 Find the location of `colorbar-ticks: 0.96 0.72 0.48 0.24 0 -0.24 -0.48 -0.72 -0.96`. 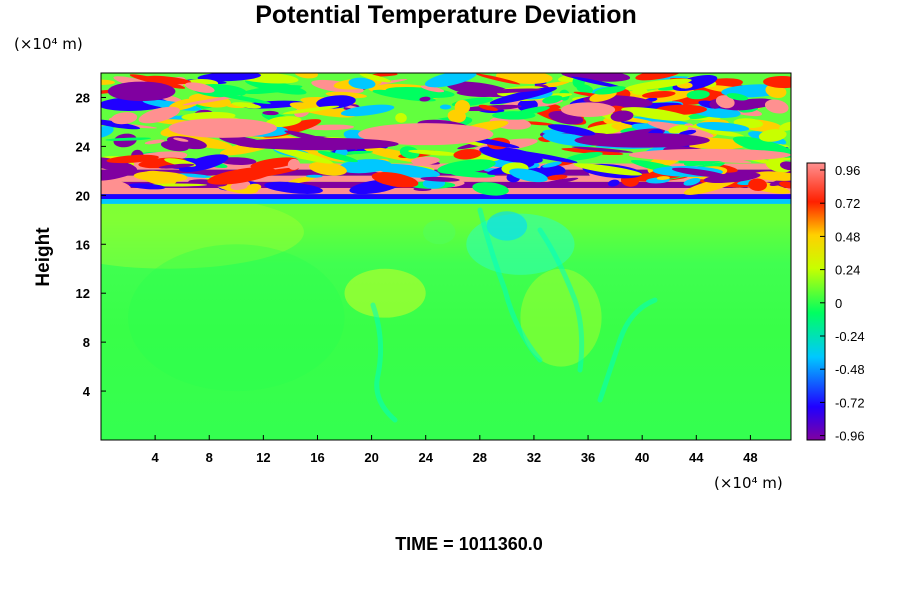

colorbar-ticks: 0.96 0.72 0.48 0.24 0 -0.24 -0.48 -0.72 -0.96 is located at coordinates (842, 303).